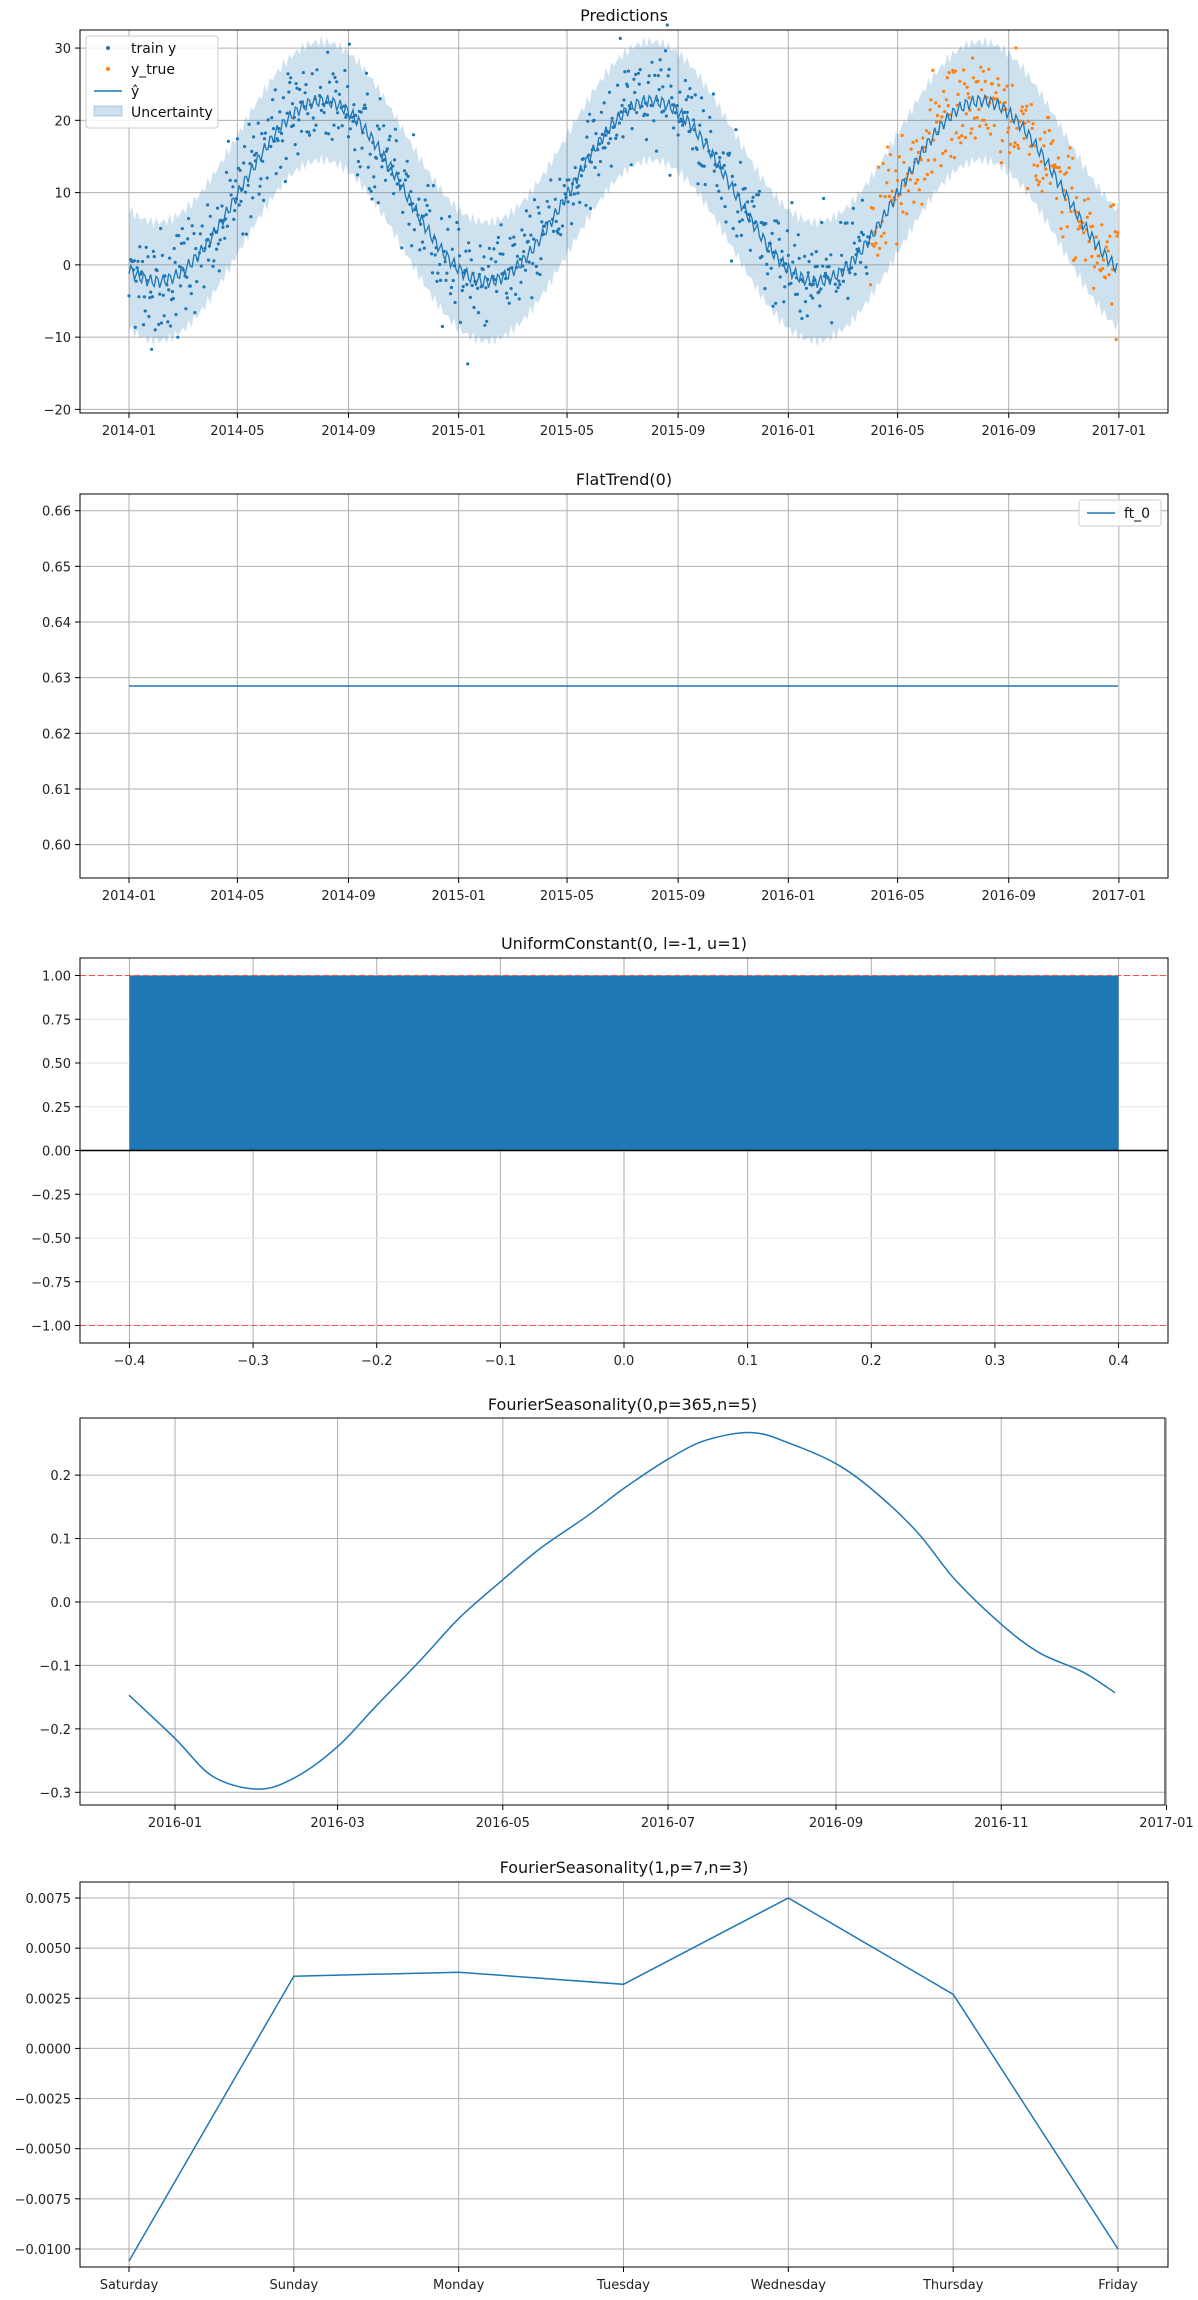 Image resolution: width=1198 pixels, height=2300 pixels. What do you see at coordinates (1120, 513) in the screenshot?
I see `legend-box` at bounding box center [1120, 513].